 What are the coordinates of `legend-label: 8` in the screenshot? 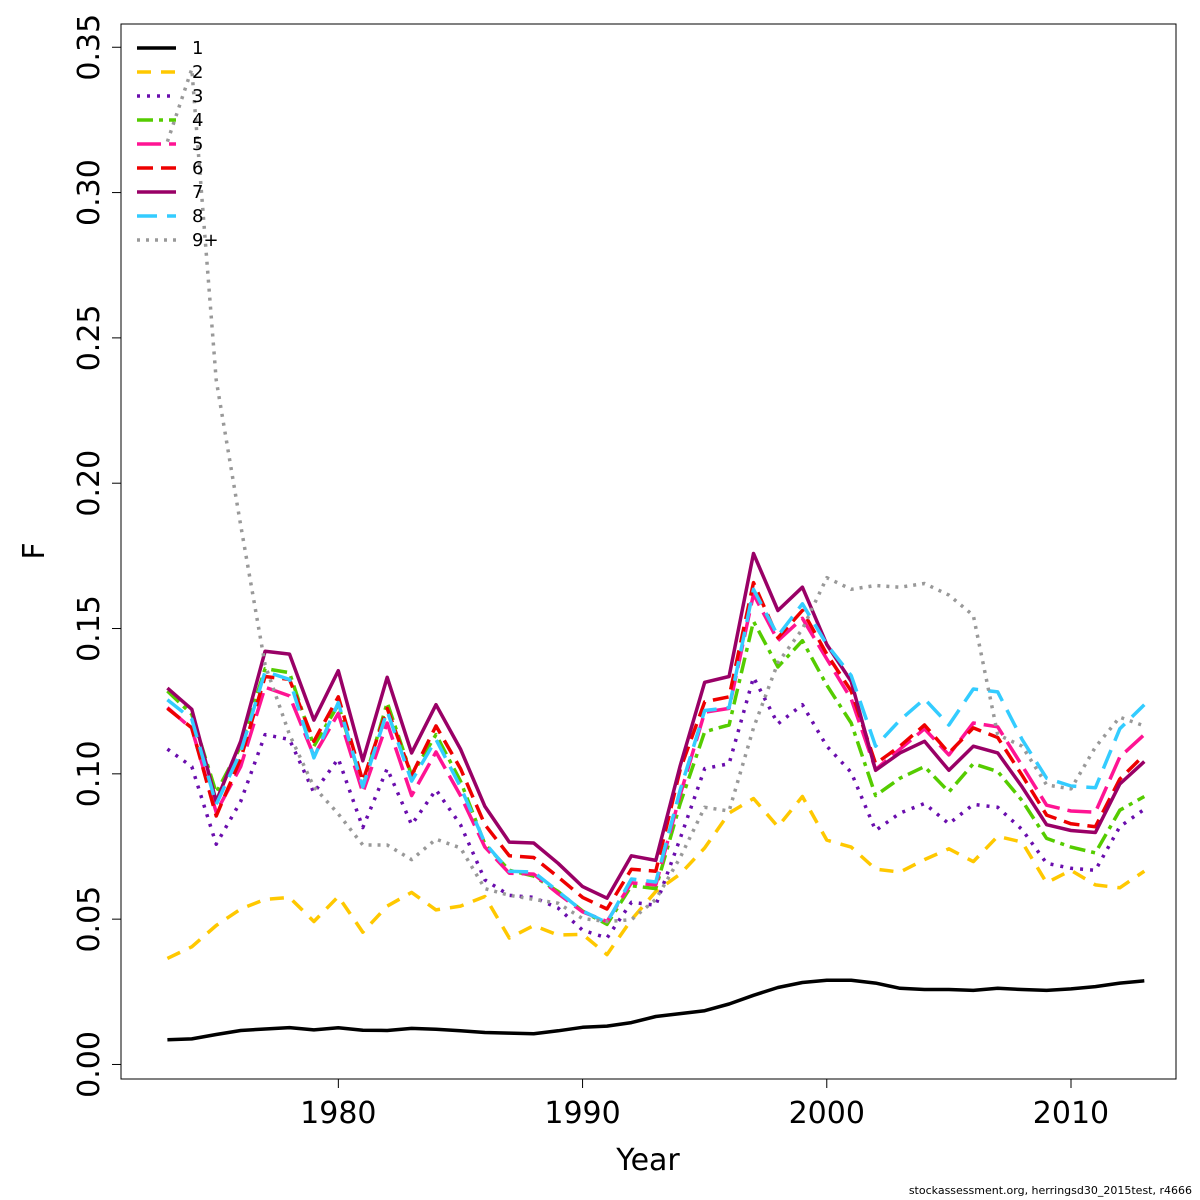 It's located at (197, 216).